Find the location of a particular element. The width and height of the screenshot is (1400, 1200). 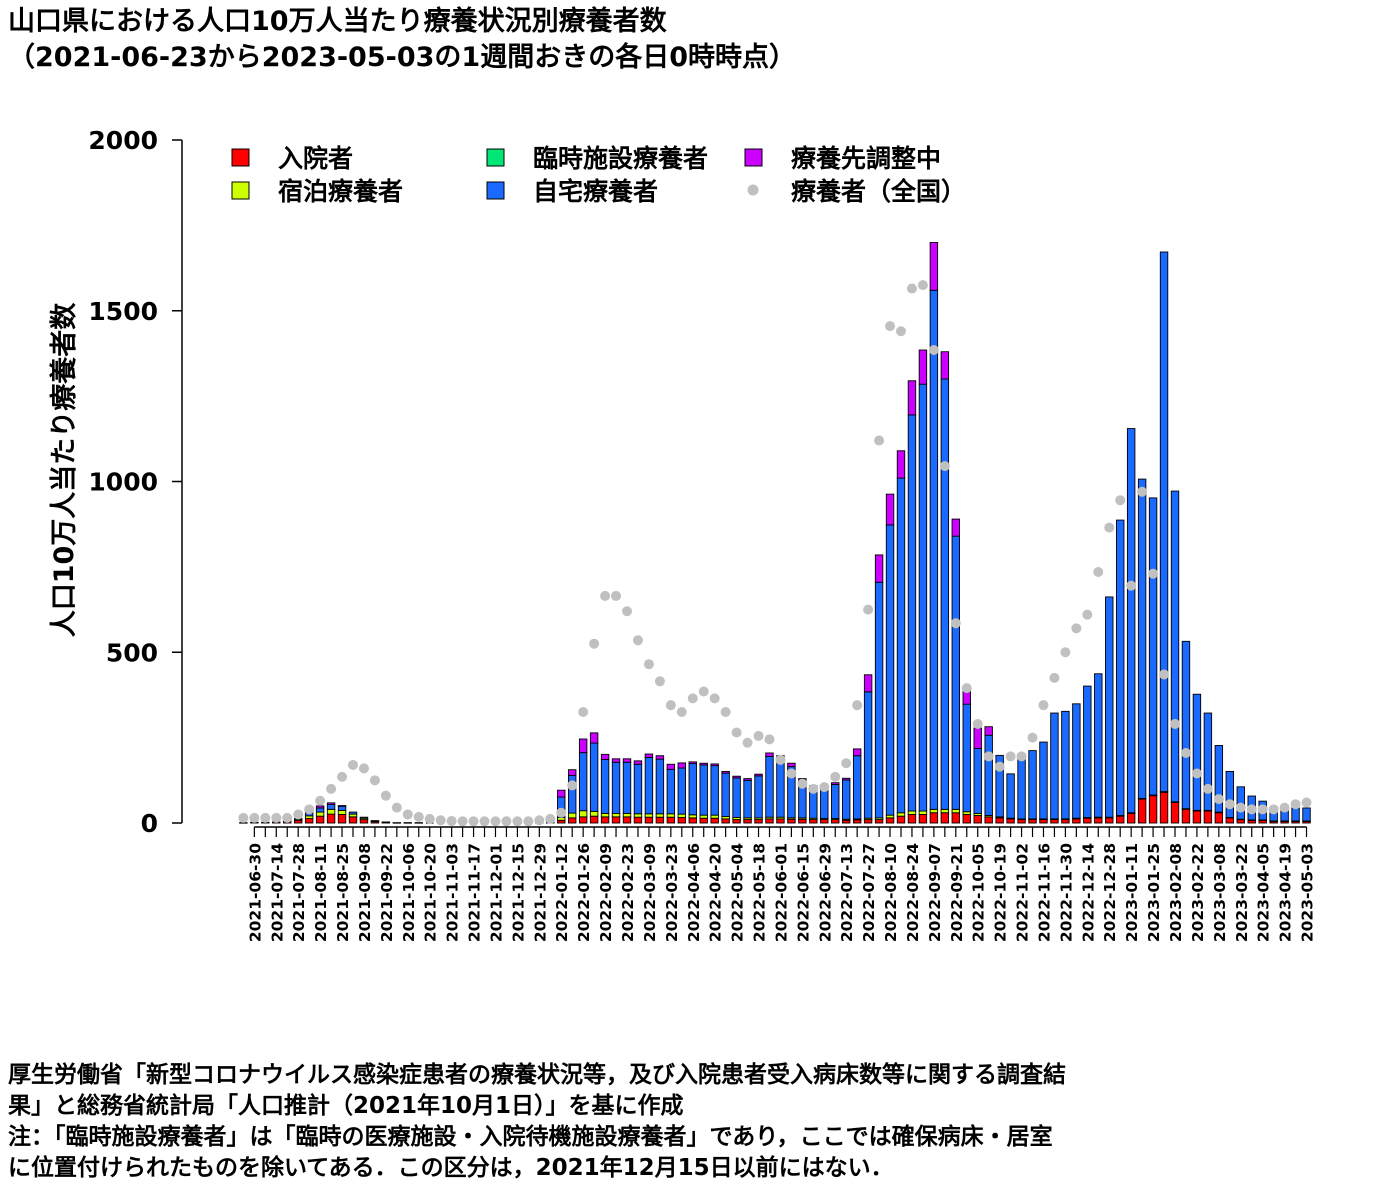

x-tick-label: 2023-02-08 is located at coordinates (1176, 892).